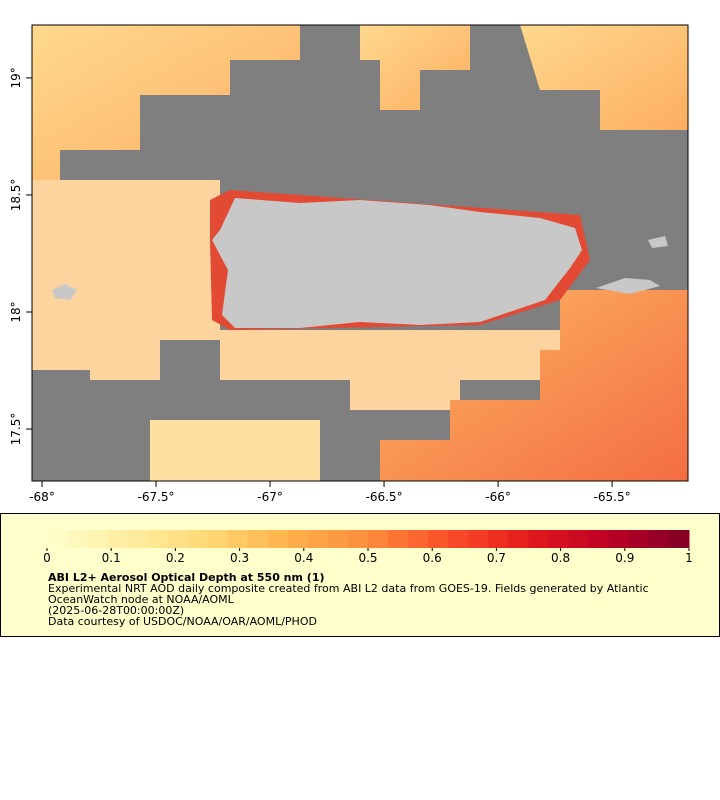  What do you see at coordinates (628, 286) in the screenshot?
I see `st-croix` at bounding box center [628, 286].